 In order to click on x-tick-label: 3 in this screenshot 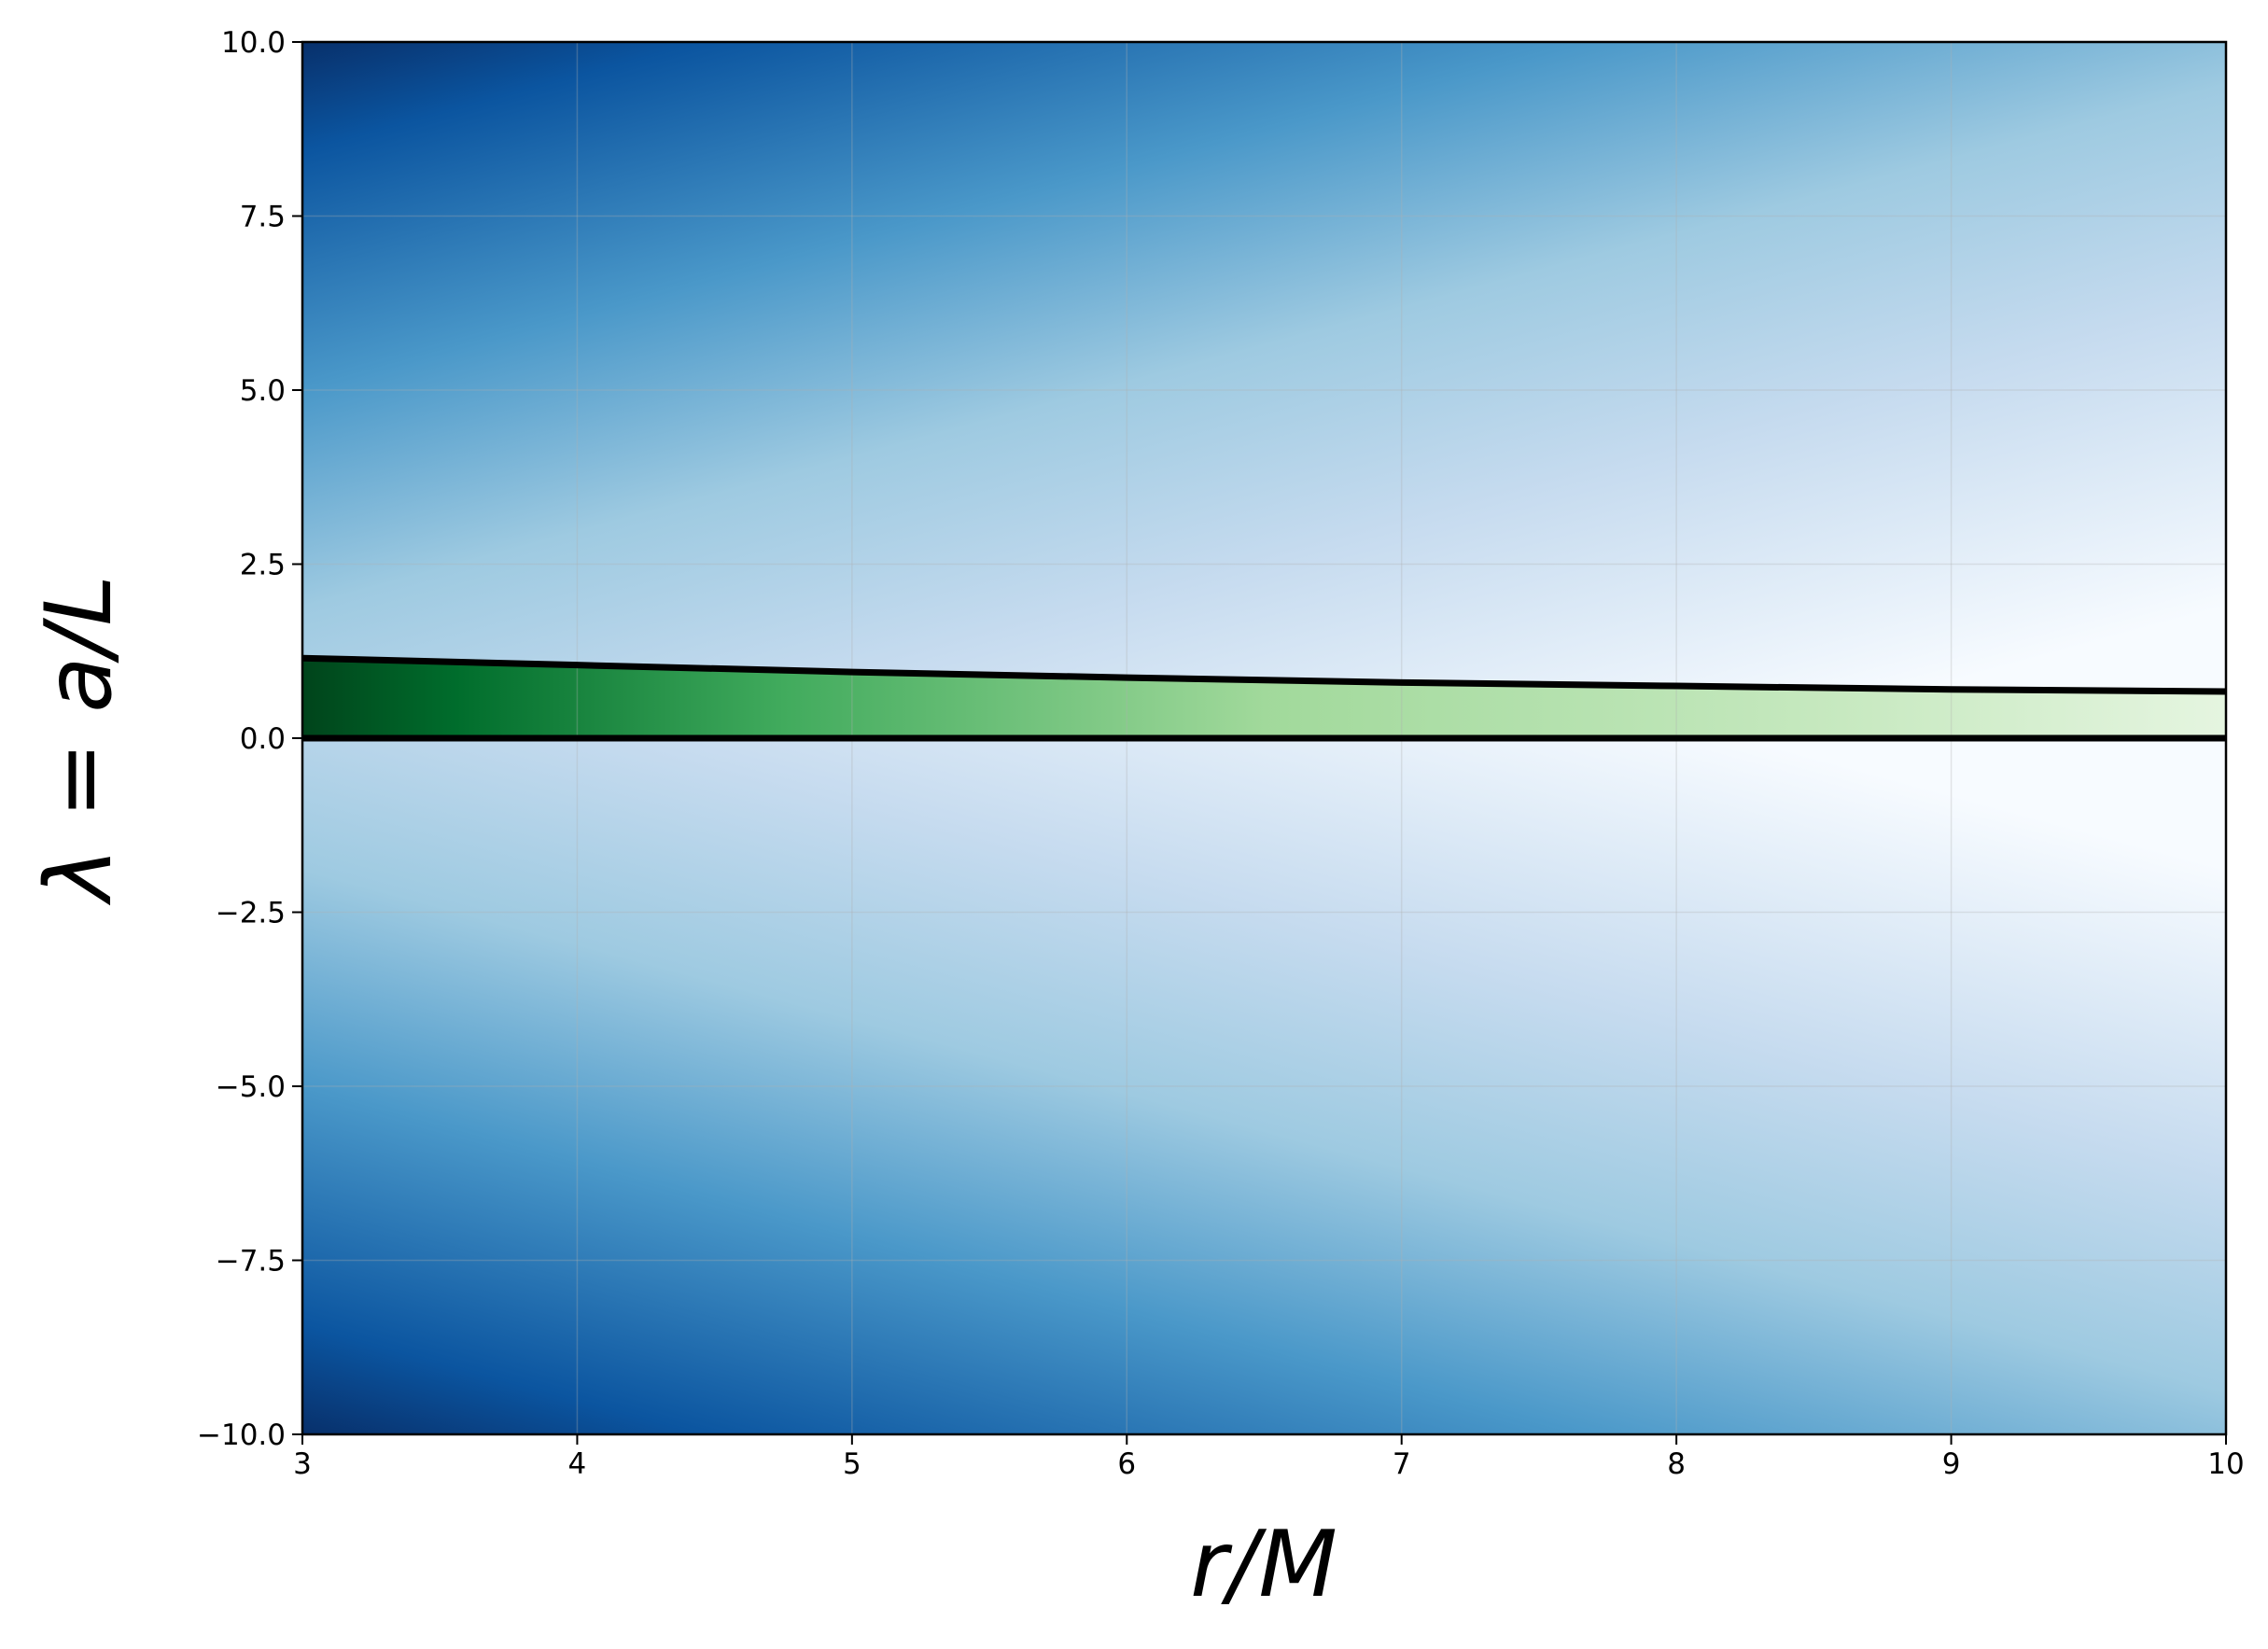, I will do `click(302, 1464)`.